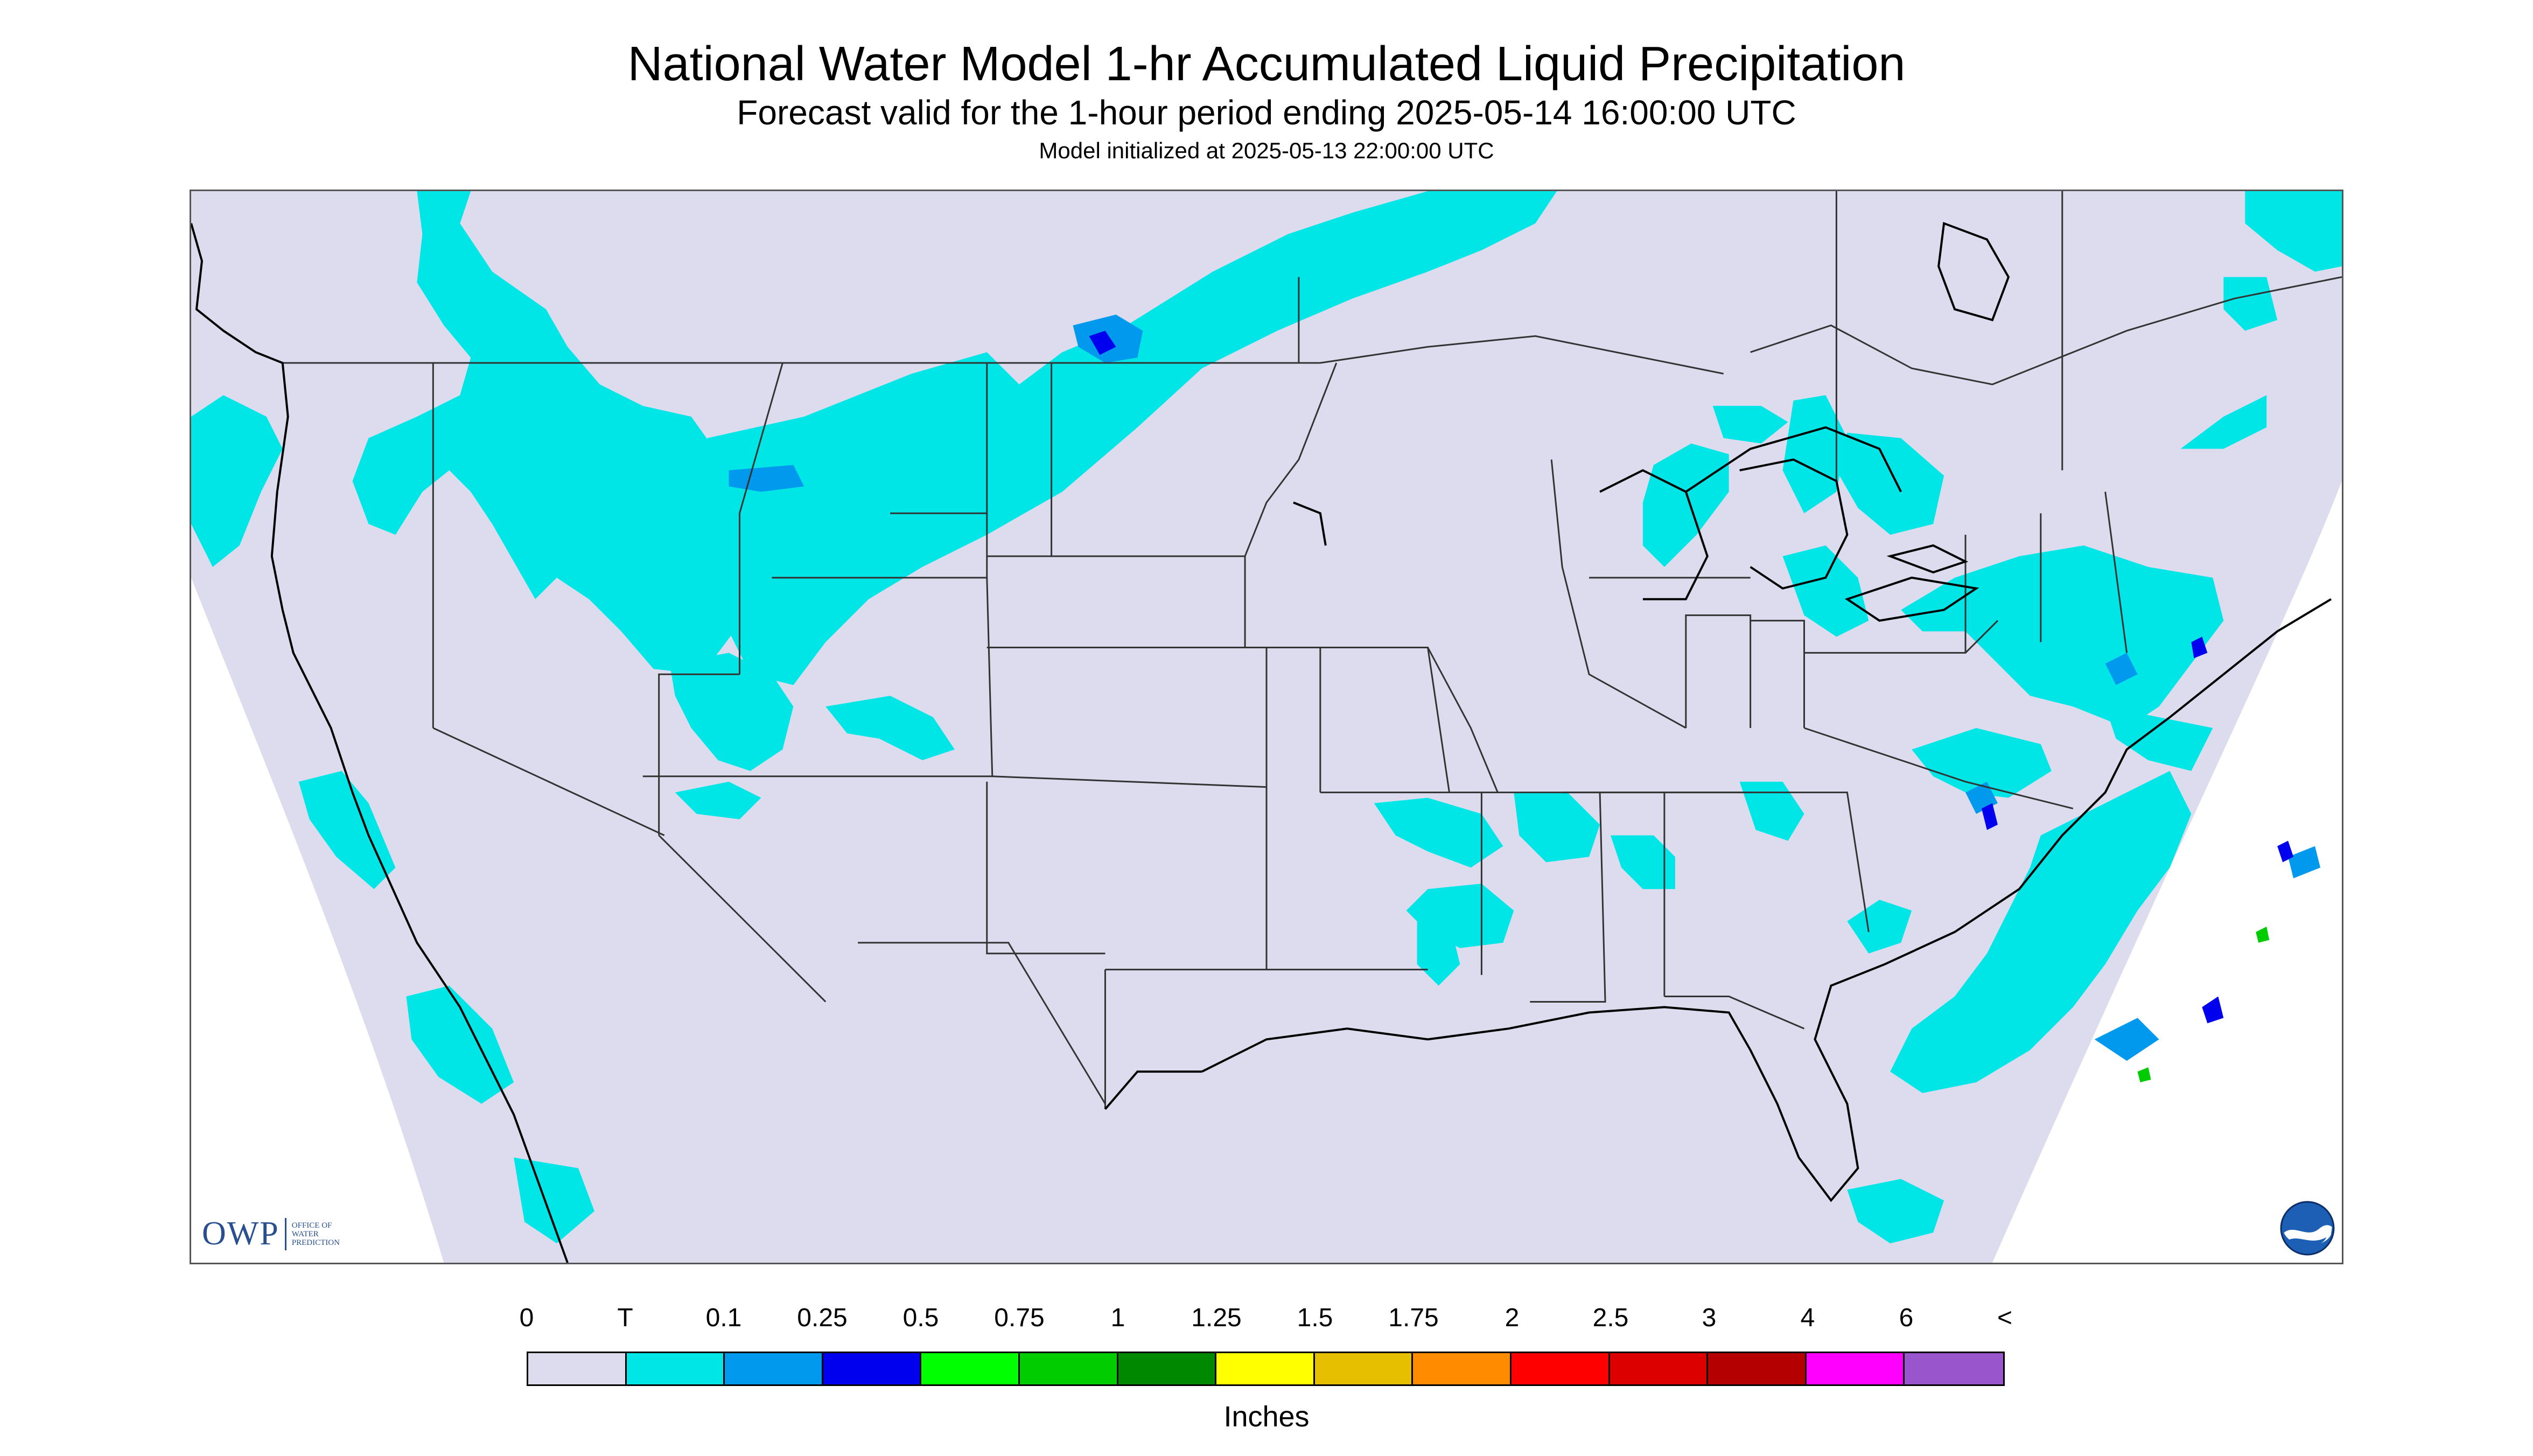  I want to click on legend-label: T, so click(625, 1318).